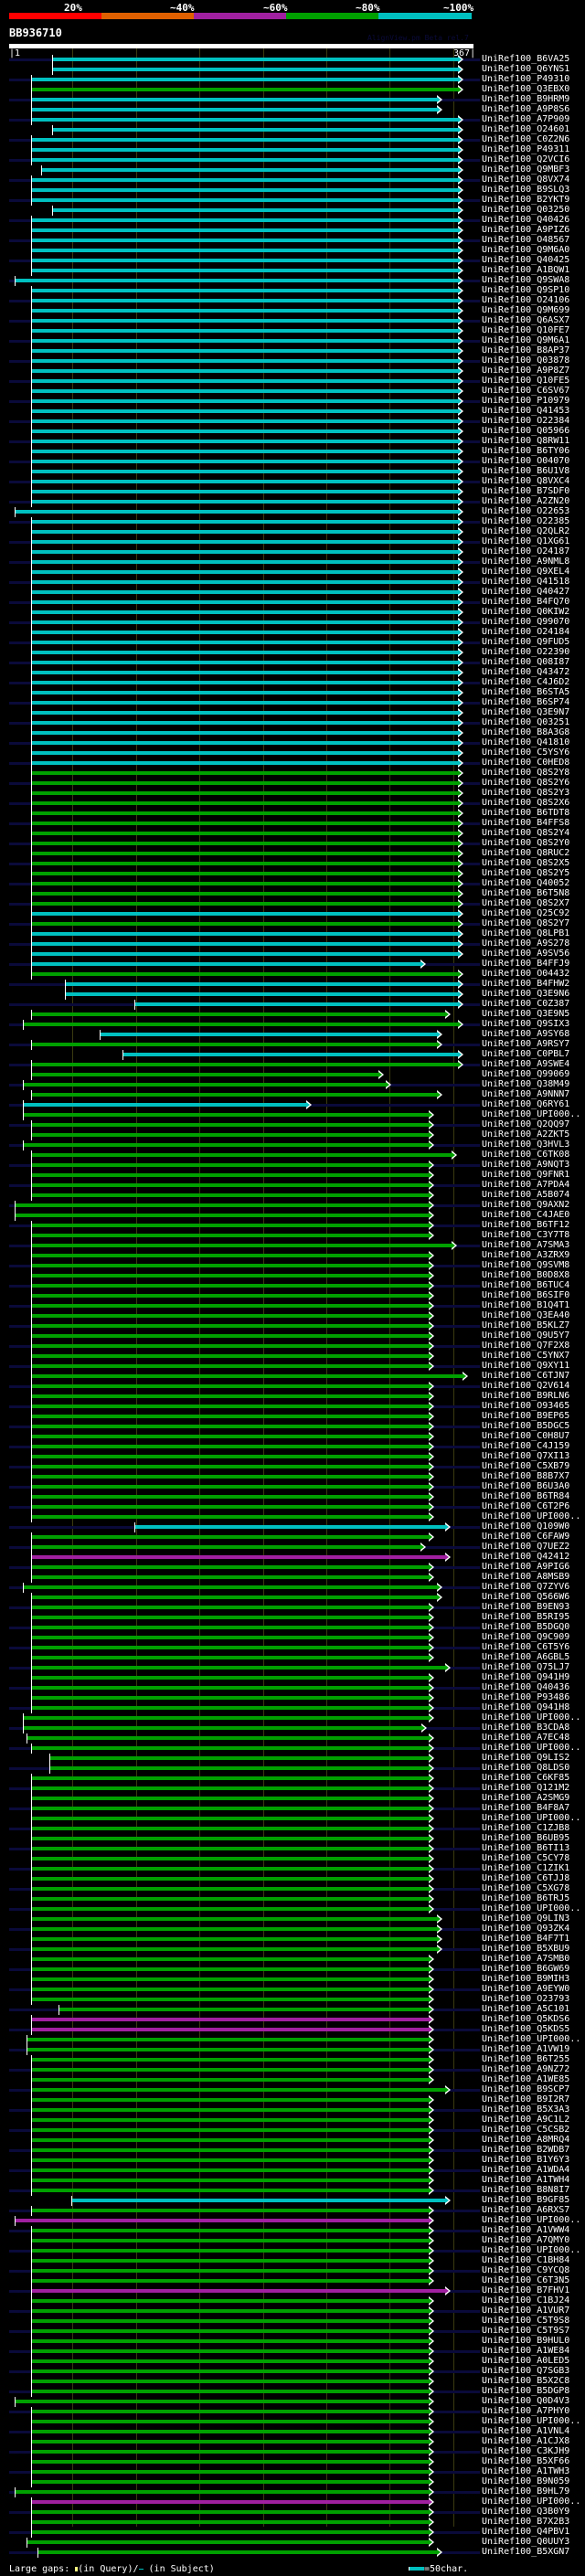 Image resolution: width=585 pixels, height=2576 pixels. Describe the element at coordinates (526, 923) in the screenshot. I see `subject-label: UniRef100_Q8S2Y7` at that location.